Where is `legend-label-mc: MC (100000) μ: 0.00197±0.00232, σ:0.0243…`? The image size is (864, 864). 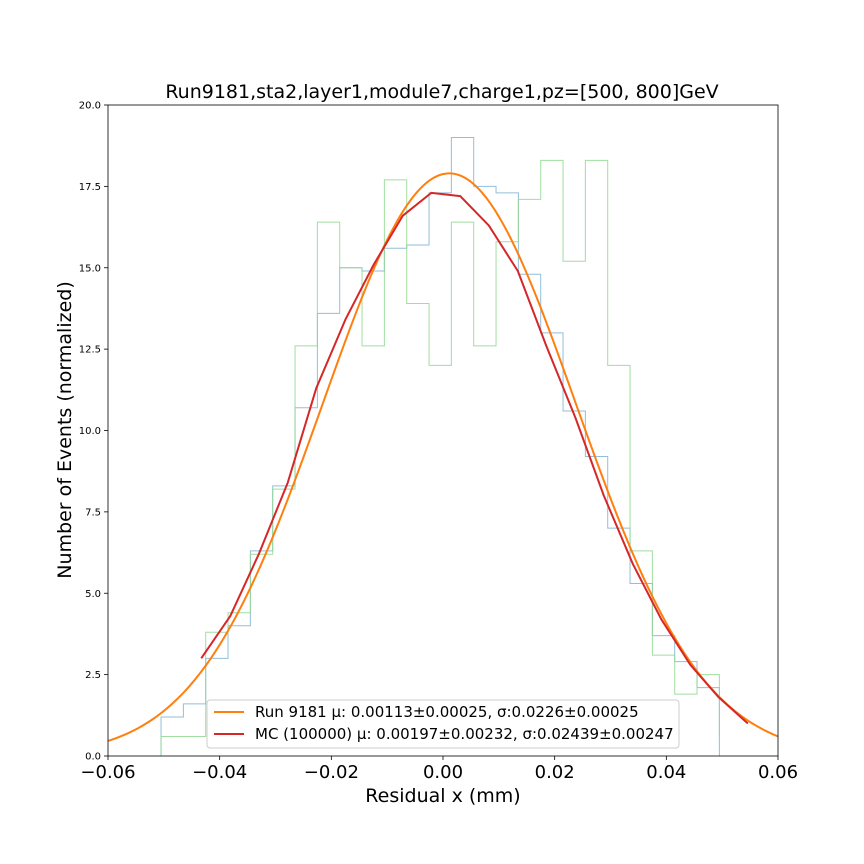 legend-label-mc: MC (100000) μ: 0.00197±0.00232, σ:0.0243… is located at coordinates (464, 734).